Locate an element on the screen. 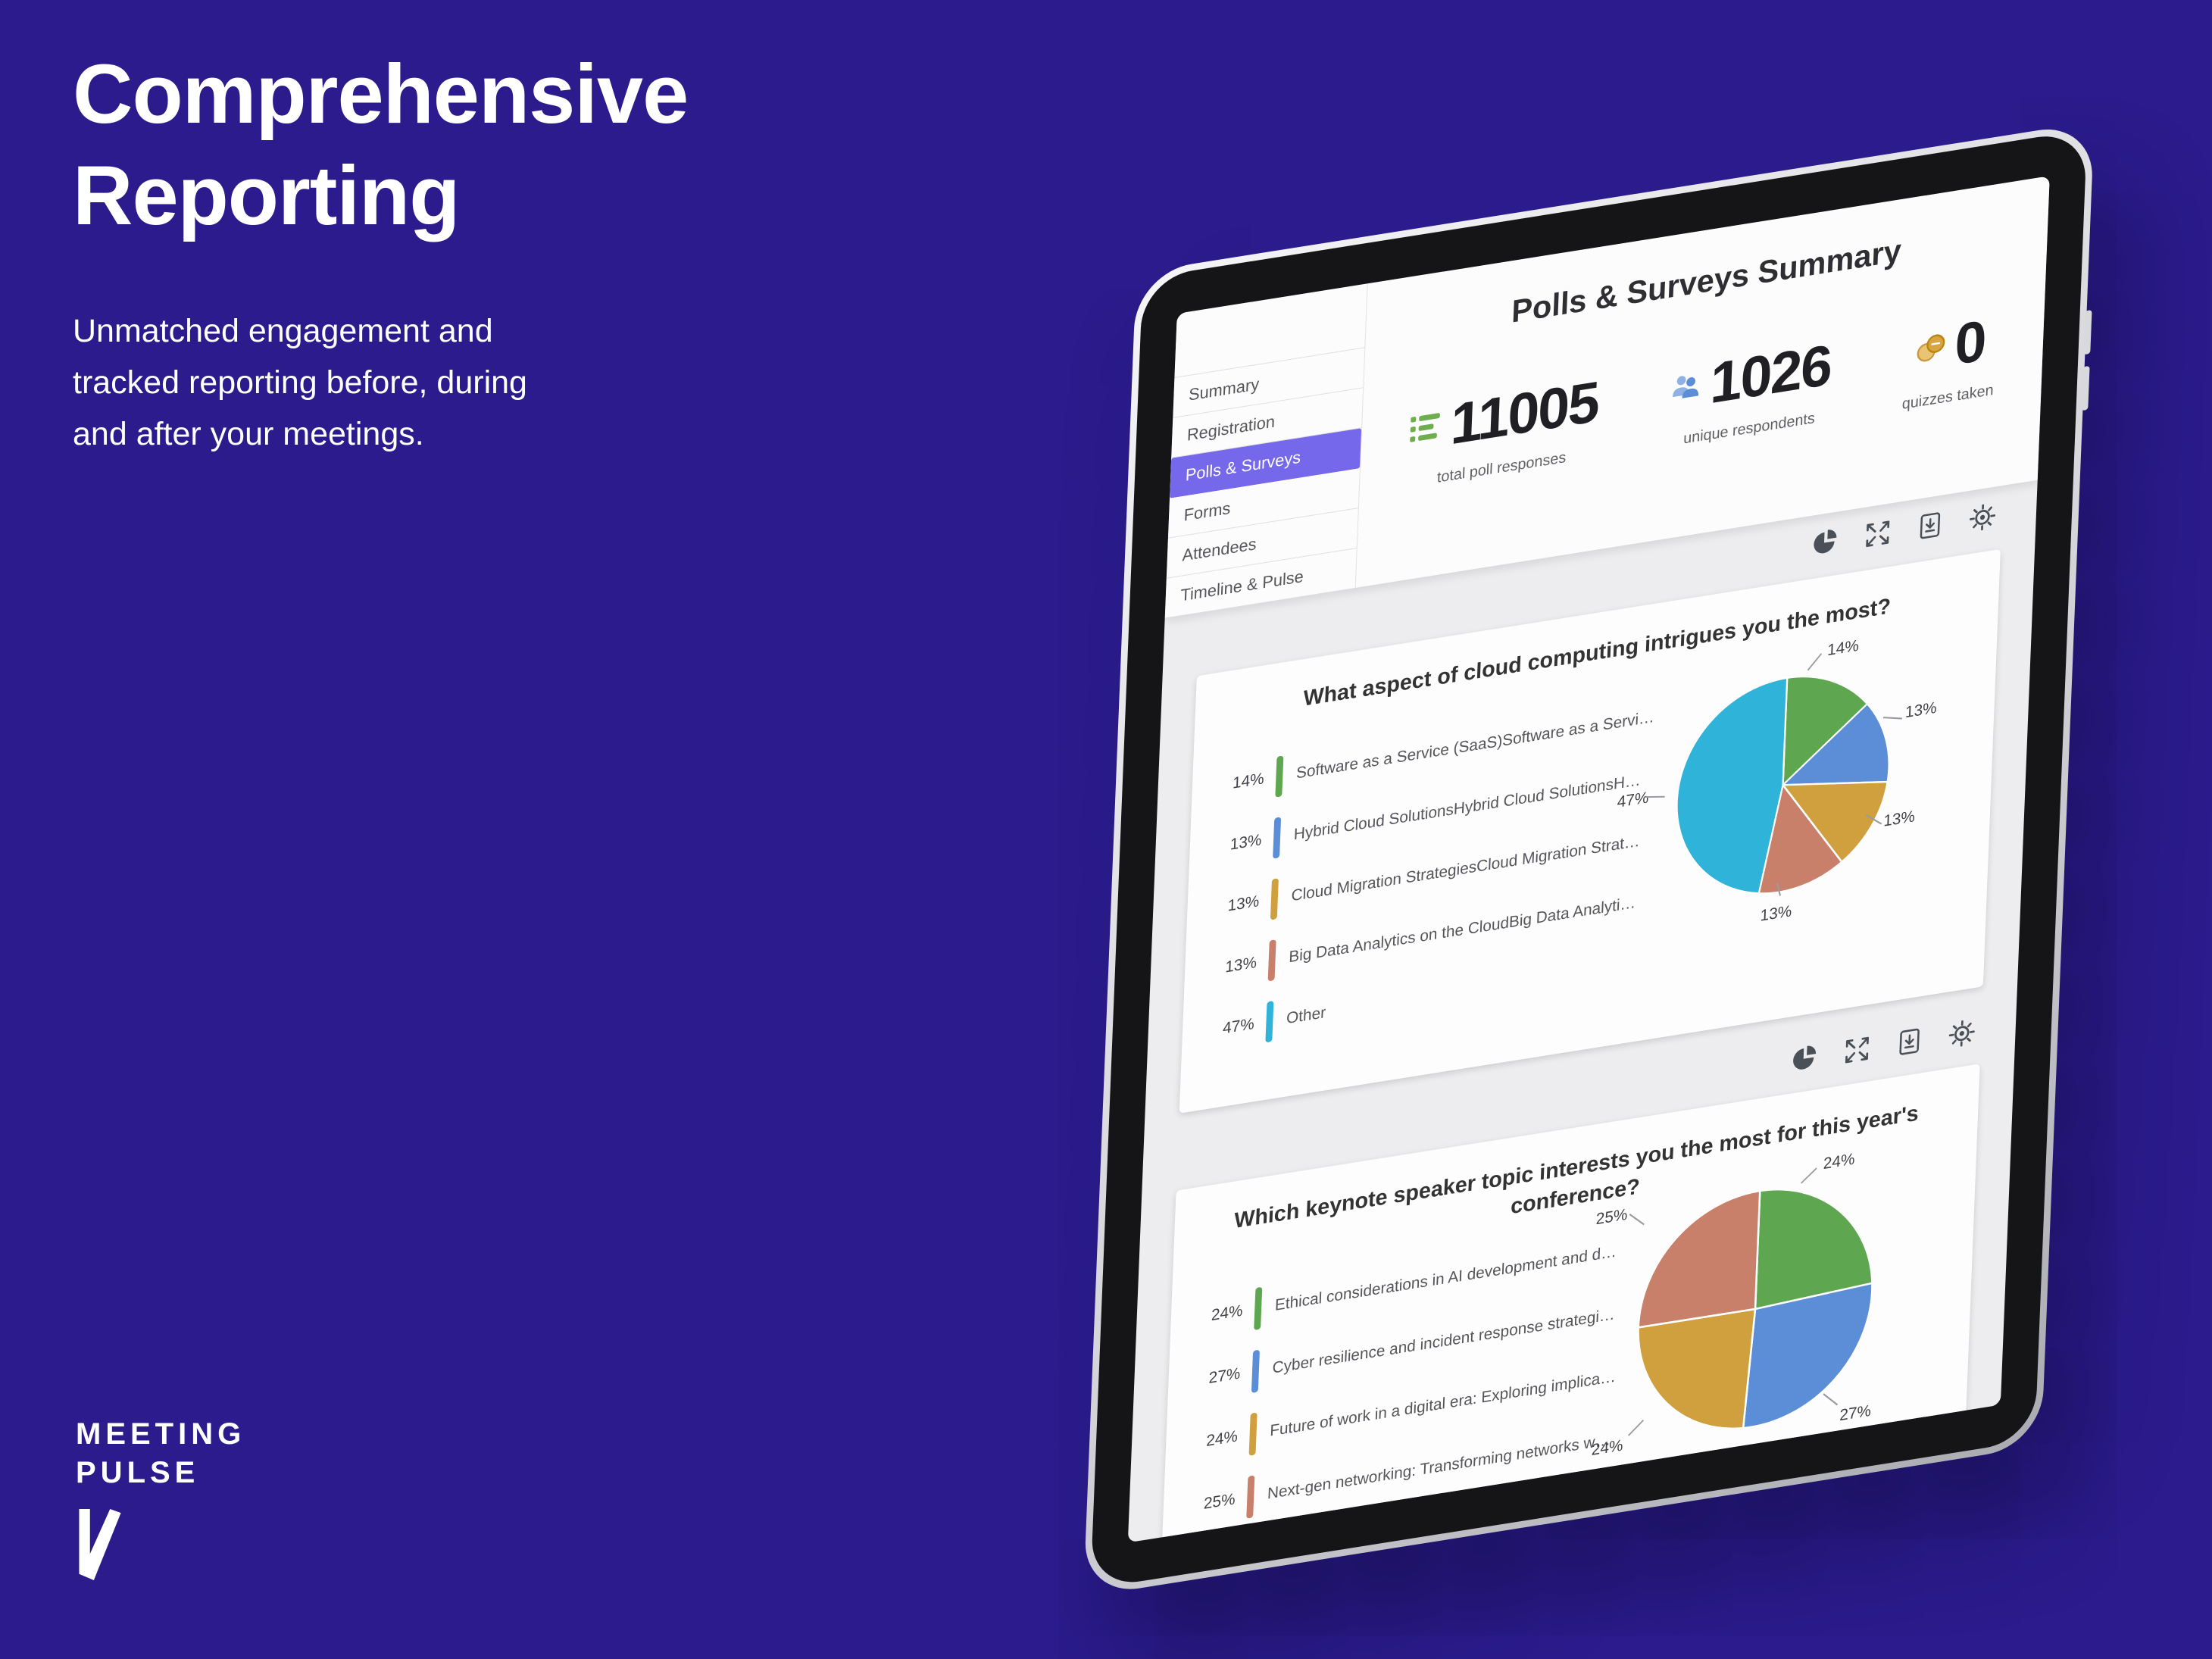 Image resolution: width=2212 pixels, height=1659 pixels. stat-unique-respondents: 1026 unique respondents is located at coordinates (1750, 392).